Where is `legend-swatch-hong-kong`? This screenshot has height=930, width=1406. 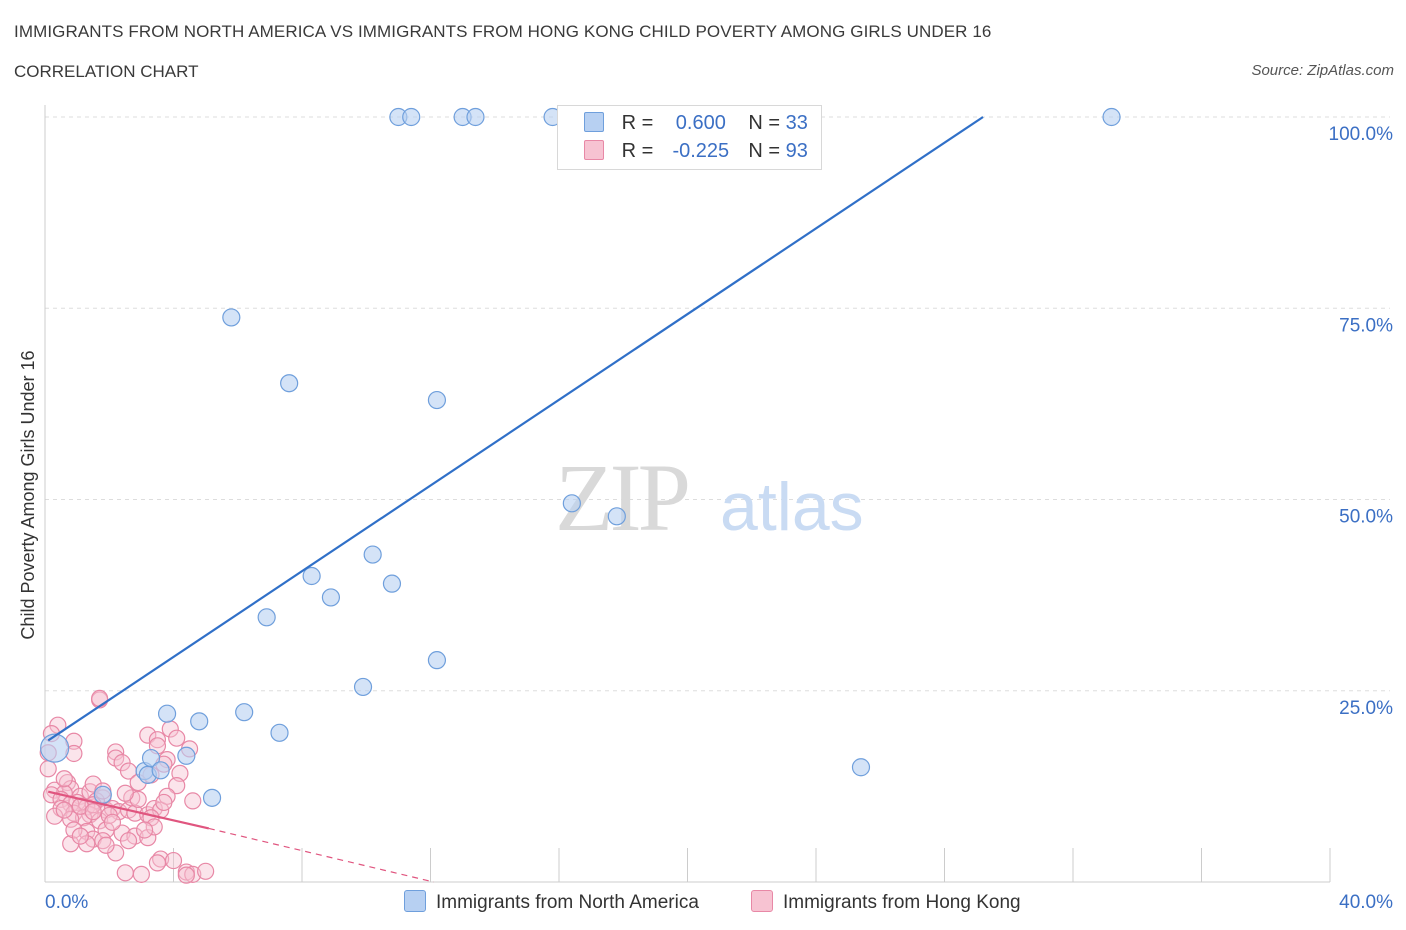
legend-swatch-hong-kong is located at coordinates (594, 150).